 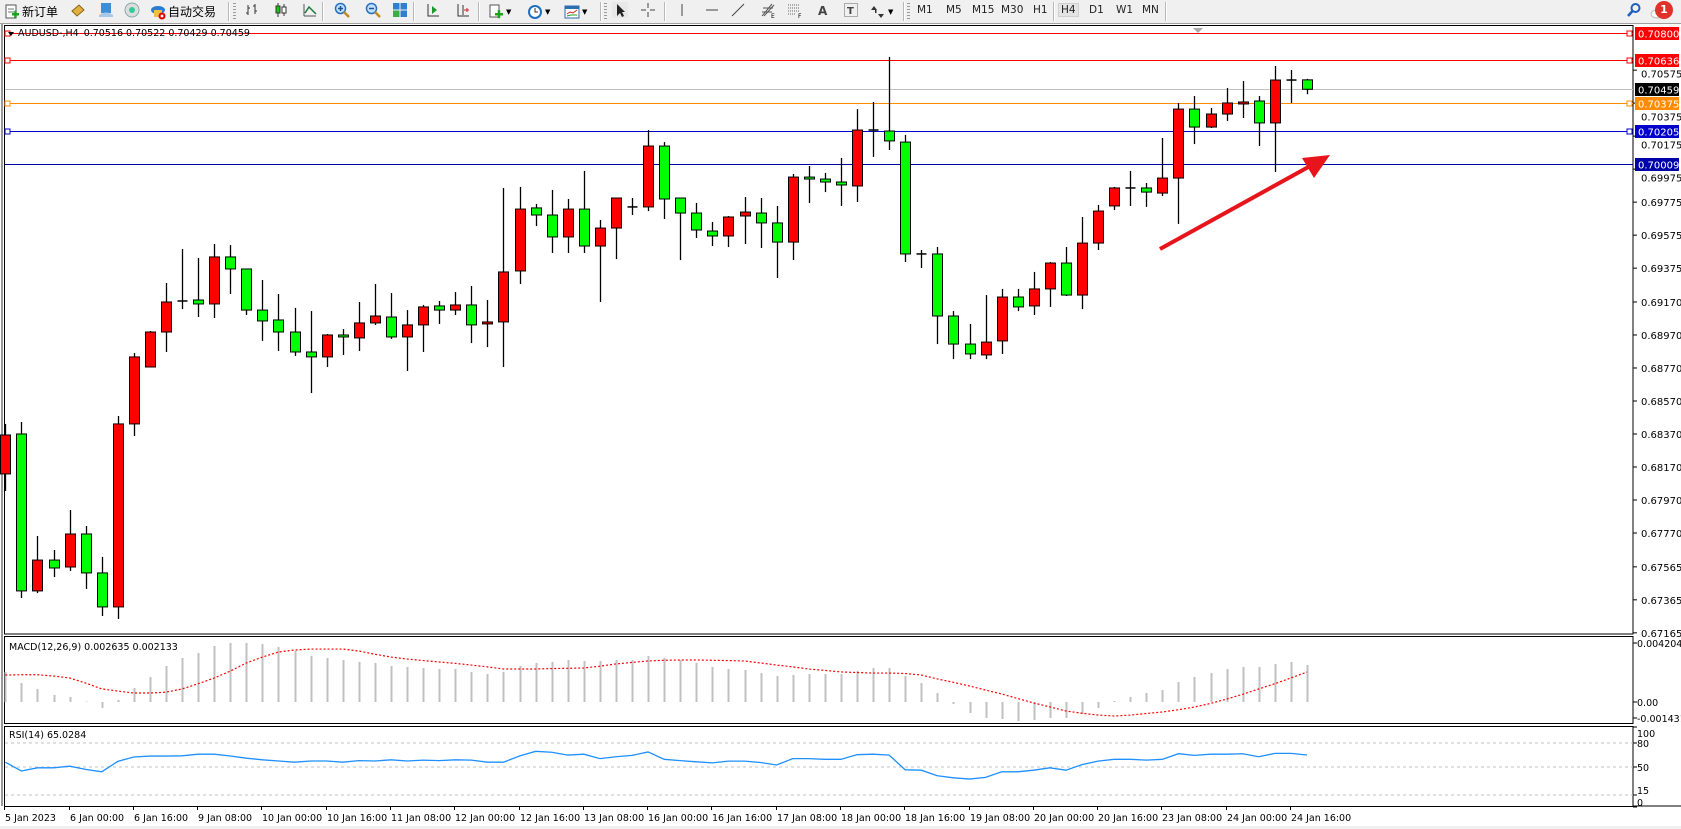 What do you see at coordinates (881, 11) in the screenshot?
I see `arrows-button: ▼` at bounding box center [881, 11].